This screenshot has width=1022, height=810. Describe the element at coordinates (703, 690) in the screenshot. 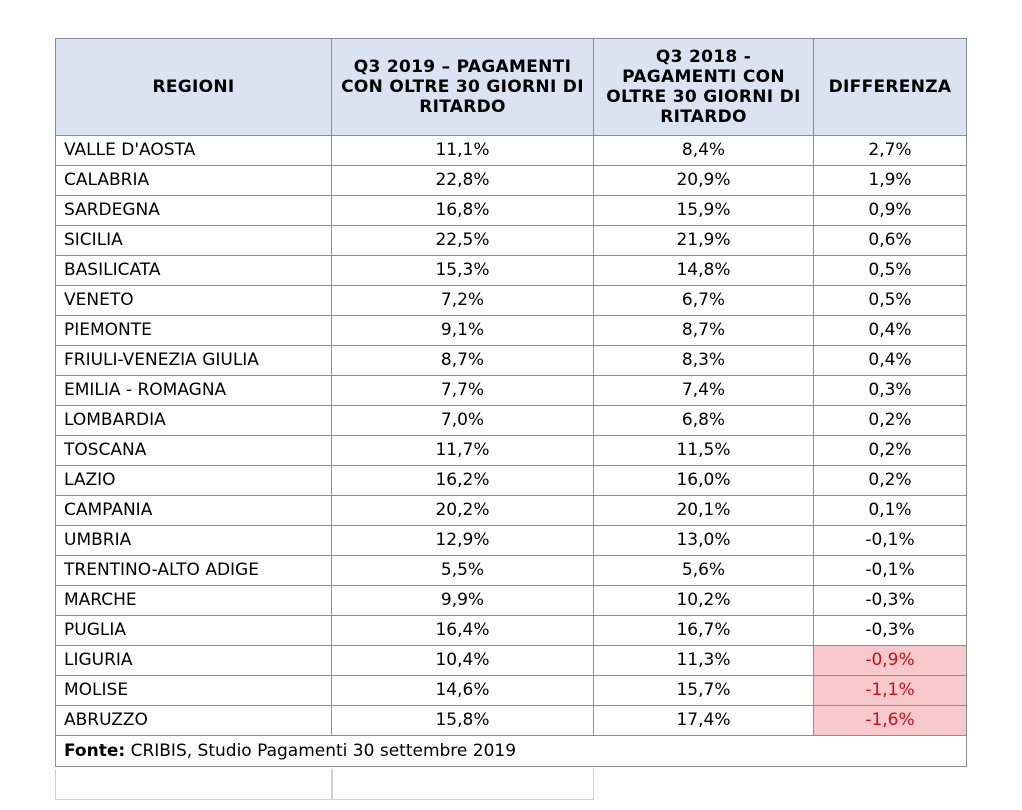

I see `cell-q3-2018: 15,7%` at that location.